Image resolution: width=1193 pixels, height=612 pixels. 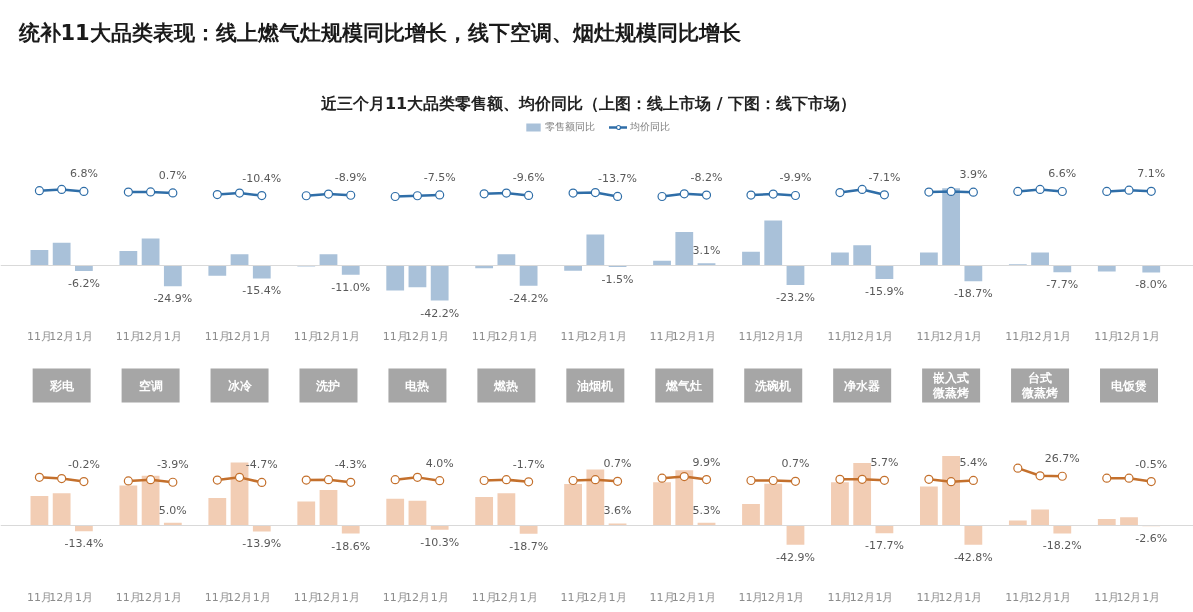 I want to click on data-label: 3.1%, so click(x=706, y=251).